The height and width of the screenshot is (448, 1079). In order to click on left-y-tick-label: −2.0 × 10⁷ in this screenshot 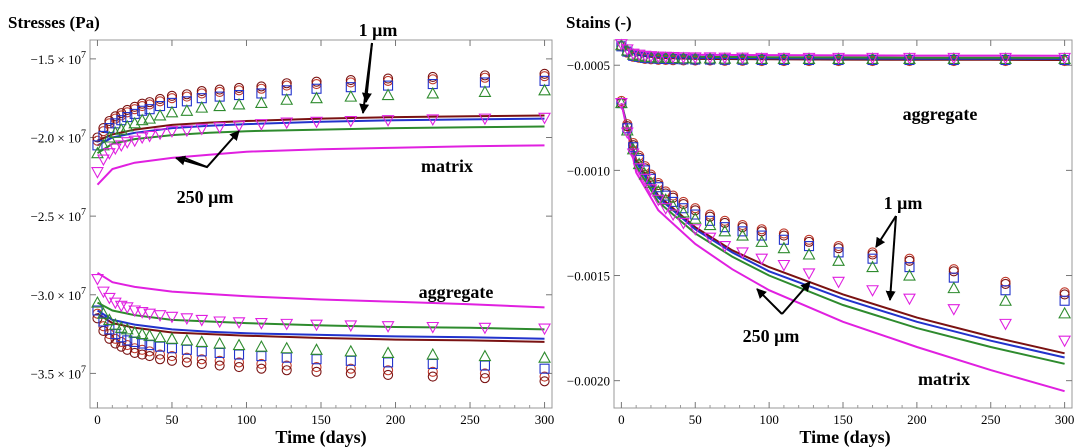, I will do `click(58, 137)`.